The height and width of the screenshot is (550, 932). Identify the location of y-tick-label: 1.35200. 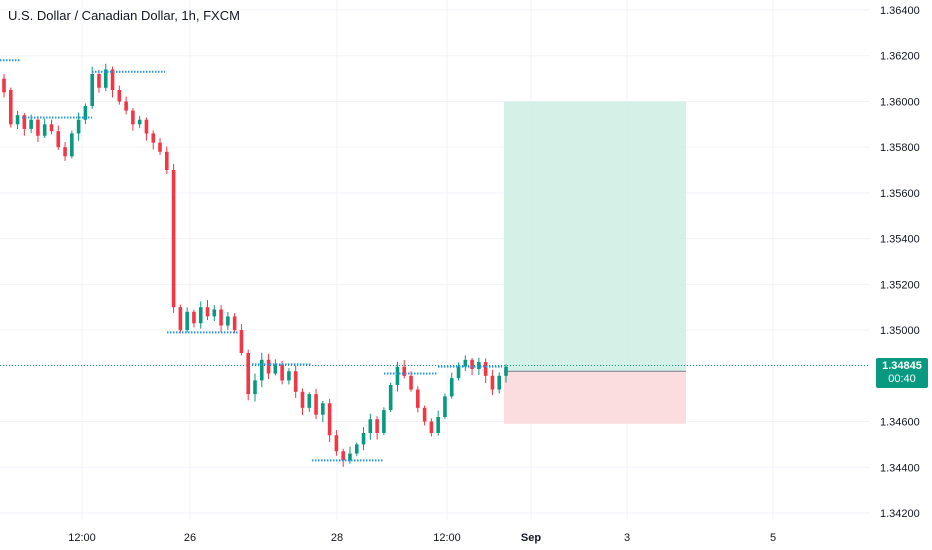
(900, 285).